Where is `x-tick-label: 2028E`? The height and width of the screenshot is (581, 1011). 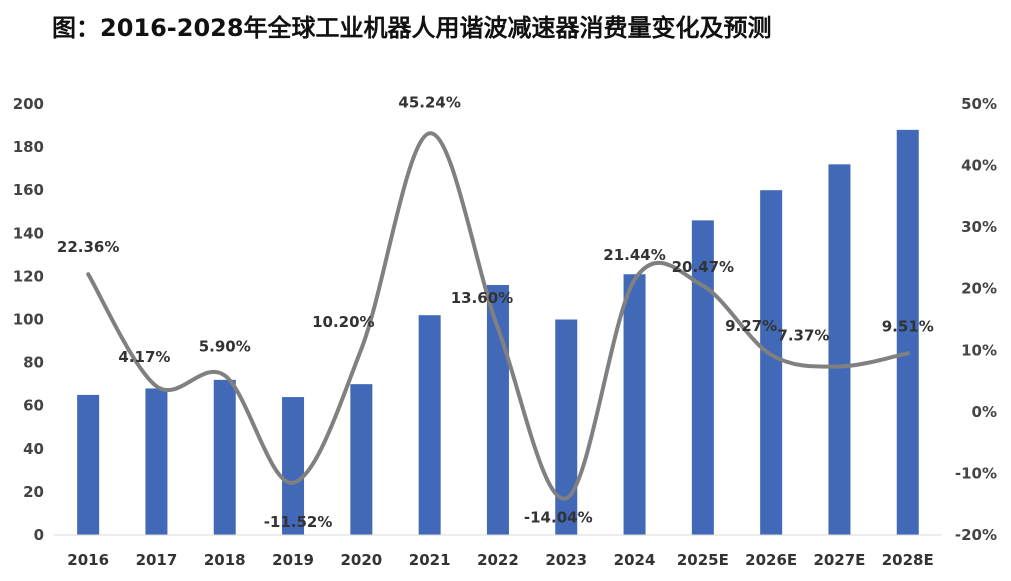
x-tick-label: 2028E is located at coordinates (908, 560).